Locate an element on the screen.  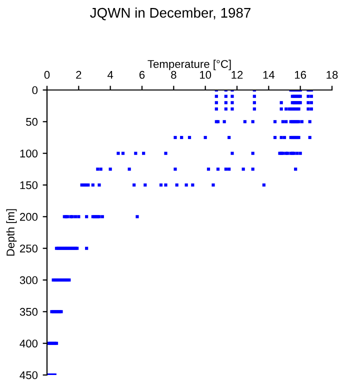
x-tick-label: 4 is located at coordinates (111, 75).